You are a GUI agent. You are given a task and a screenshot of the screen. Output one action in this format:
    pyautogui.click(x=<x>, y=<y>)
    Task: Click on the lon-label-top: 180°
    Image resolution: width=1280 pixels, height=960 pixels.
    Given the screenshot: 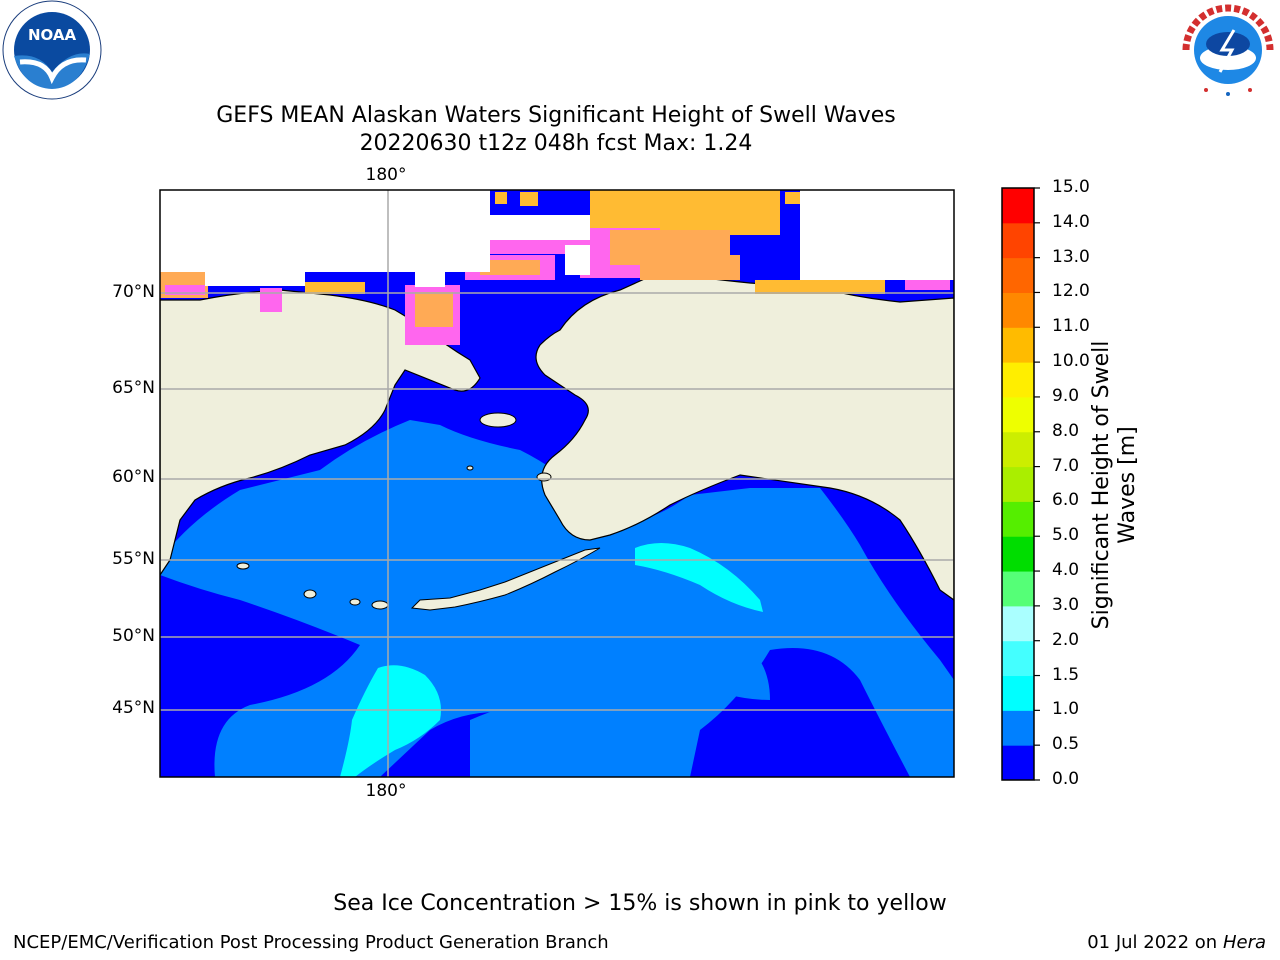 What is the action you would take?
    pyautogui.click(x=386, y=175)
    